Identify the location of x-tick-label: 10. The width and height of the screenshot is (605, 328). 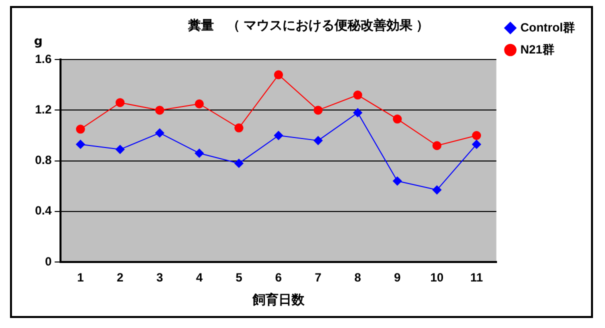
(437, 277).